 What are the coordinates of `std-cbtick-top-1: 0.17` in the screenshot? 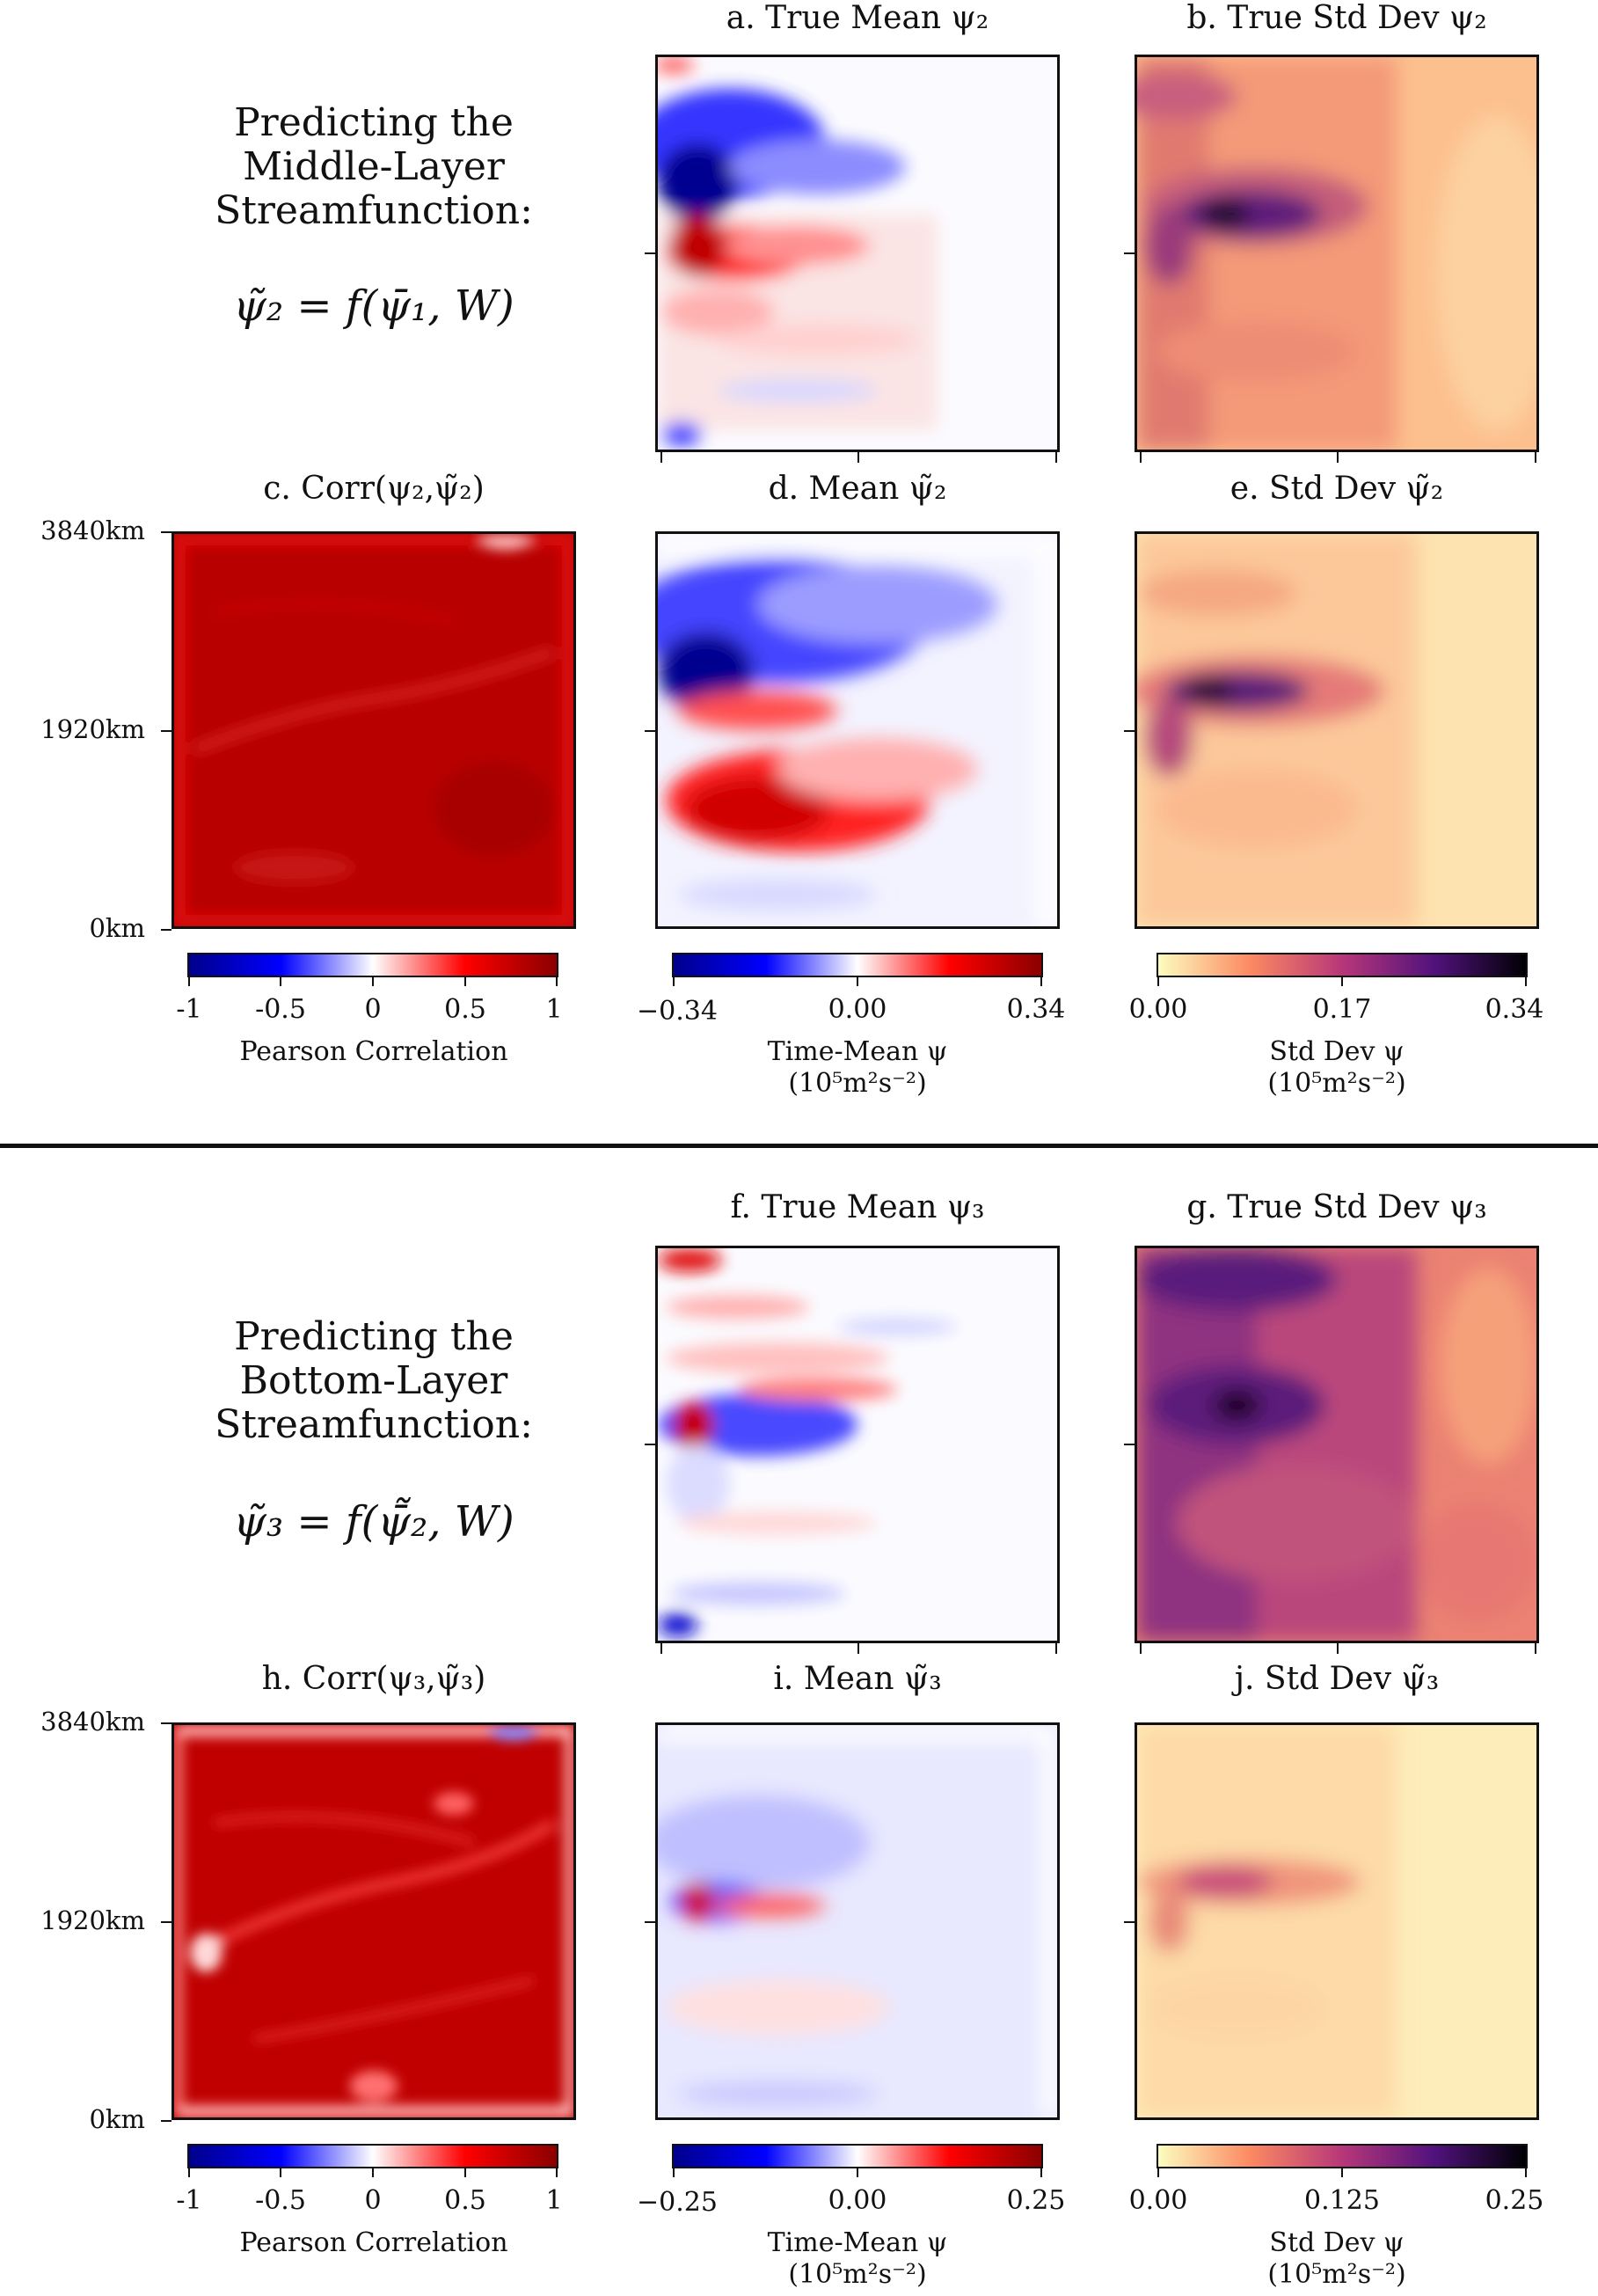 It's located at (1342, 1009).